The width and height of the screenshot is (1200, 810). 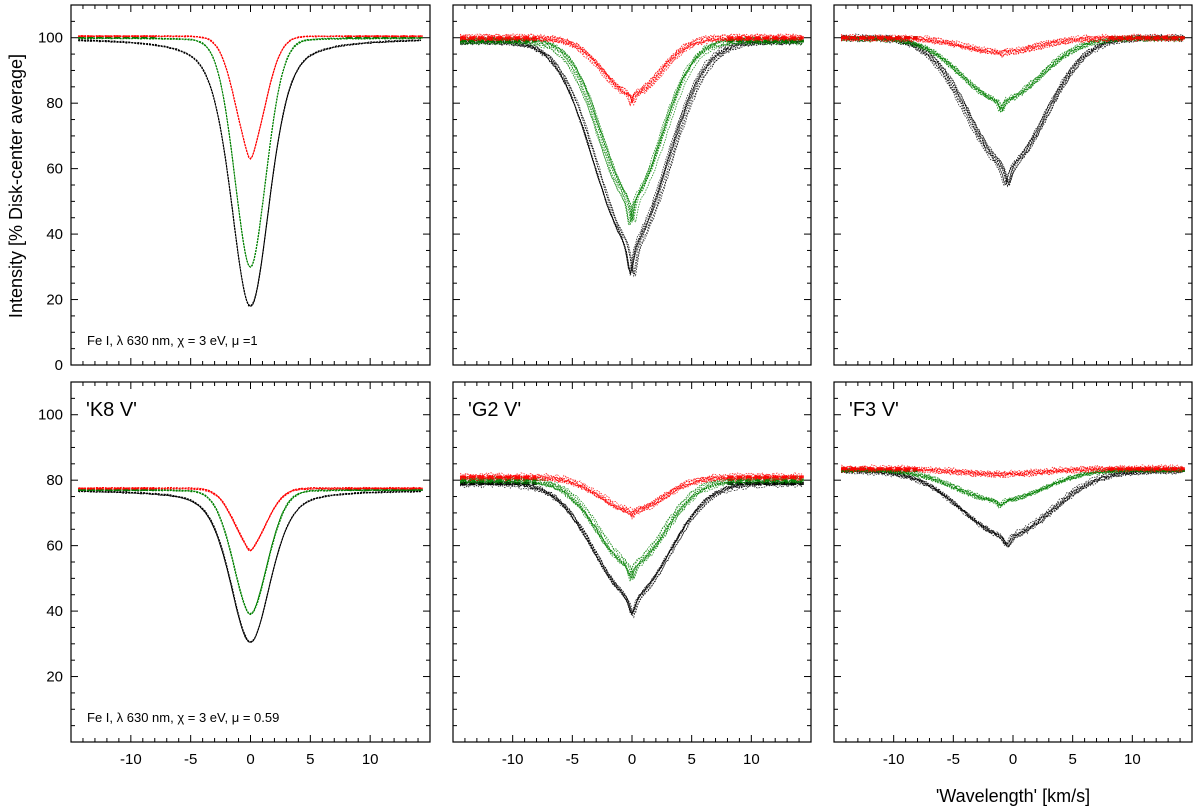 I want to click on y-tick-label: 100, so click(x=50, y=415).